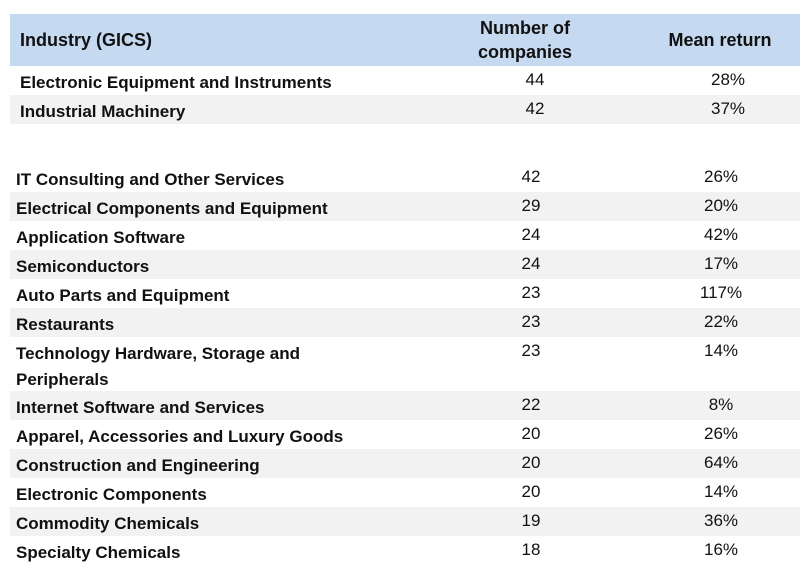 This screenshot has width=800, height=571. I want to click on table-row: Auto Parts and Equipment 23 117%, so click(405, 293).